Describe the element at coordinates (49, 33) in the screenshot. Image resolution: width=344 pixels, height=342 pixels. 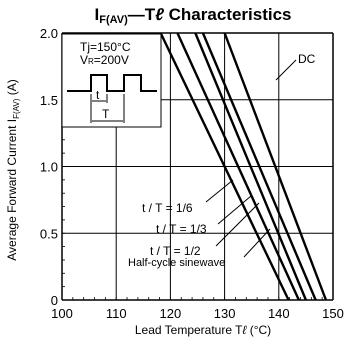
I see `y-tick-label: 2.0` at that location.